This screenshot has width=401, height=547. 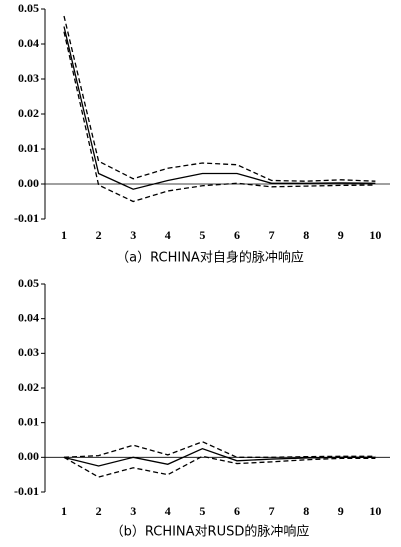 I want to click on chart-title: （a）RCHINA对自身的脉冲响应, so click(x=210, y=258).